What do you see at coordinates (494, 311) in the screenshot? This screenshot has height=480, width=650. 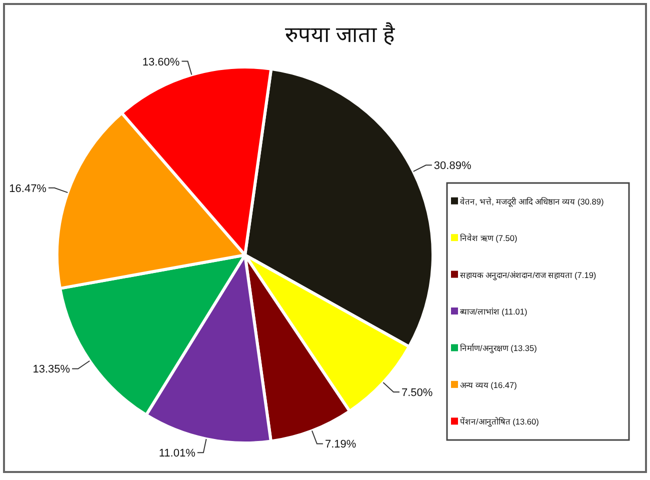 I see `legend-label: ब्याज/लाभांश (11.01)` at bounding box center [494, 311].